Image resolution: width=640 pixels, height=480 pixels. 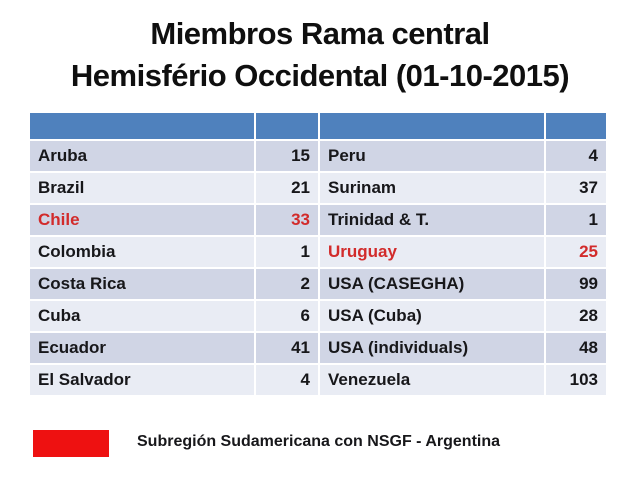 I want to click on members-cell: 6, so click(x=287, y=316).